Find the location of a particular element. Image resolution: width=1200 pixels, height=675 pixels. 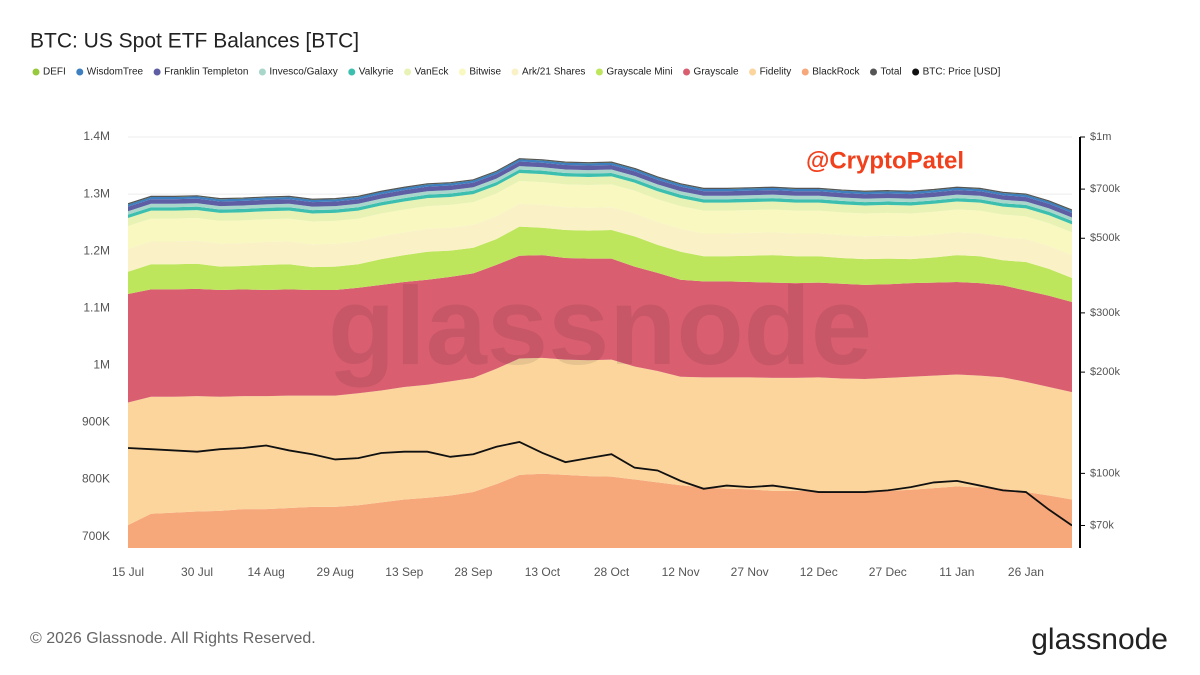

x-tick-label: 11 Jan is located at coordinates (956, 572).